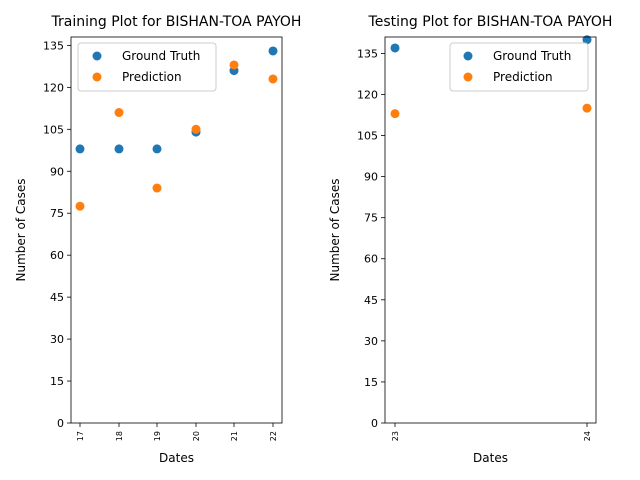 Image resolution: width=640 pixels, height=480 pixels. Describe the element at coordinates (371, 300) in the screenshot. I see `testing-y-tick-label: 45` at that location.